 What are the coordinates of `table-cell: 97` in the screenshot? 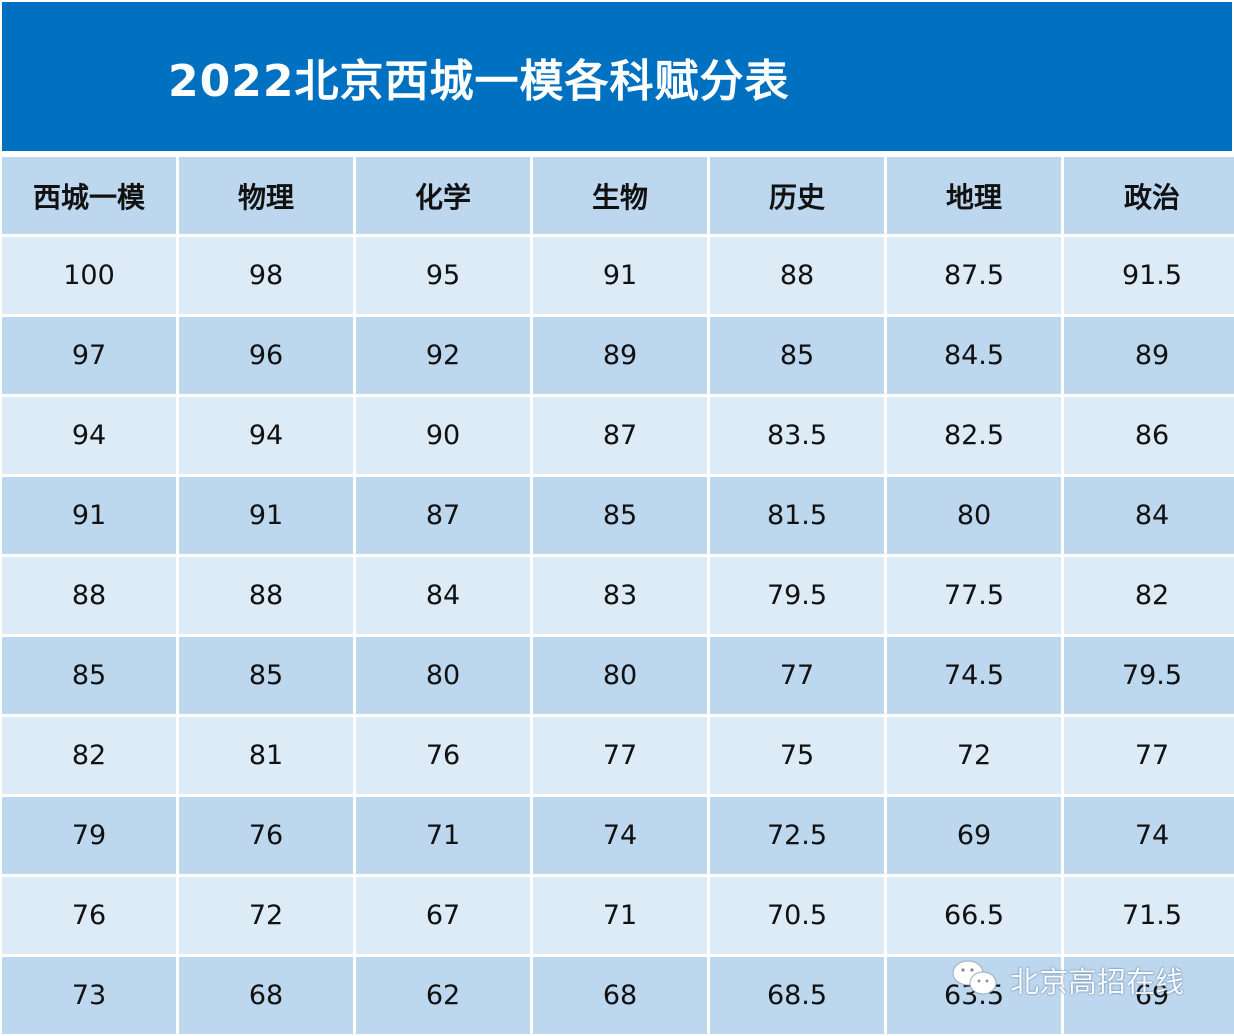 It's located at (89, 355).